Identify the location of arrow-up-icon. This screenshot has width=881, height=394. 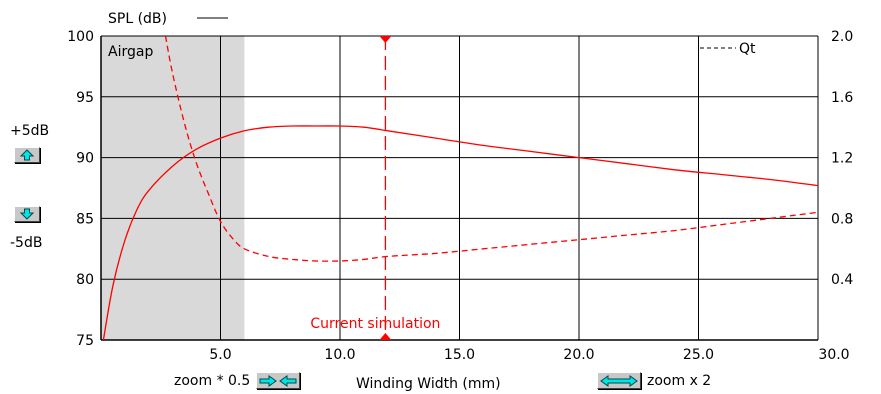
(27, 155).